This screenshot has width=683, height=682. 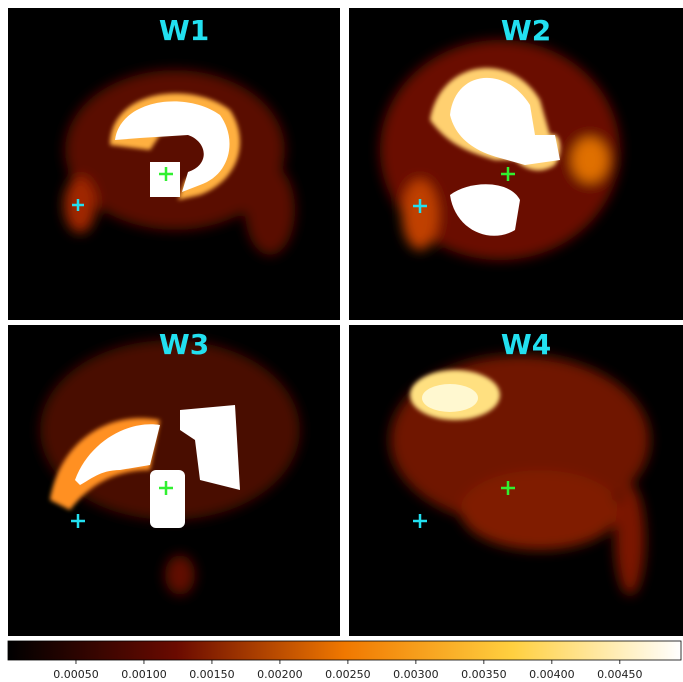 I want to click on panel-title: W1, so click(x=184, y=30).